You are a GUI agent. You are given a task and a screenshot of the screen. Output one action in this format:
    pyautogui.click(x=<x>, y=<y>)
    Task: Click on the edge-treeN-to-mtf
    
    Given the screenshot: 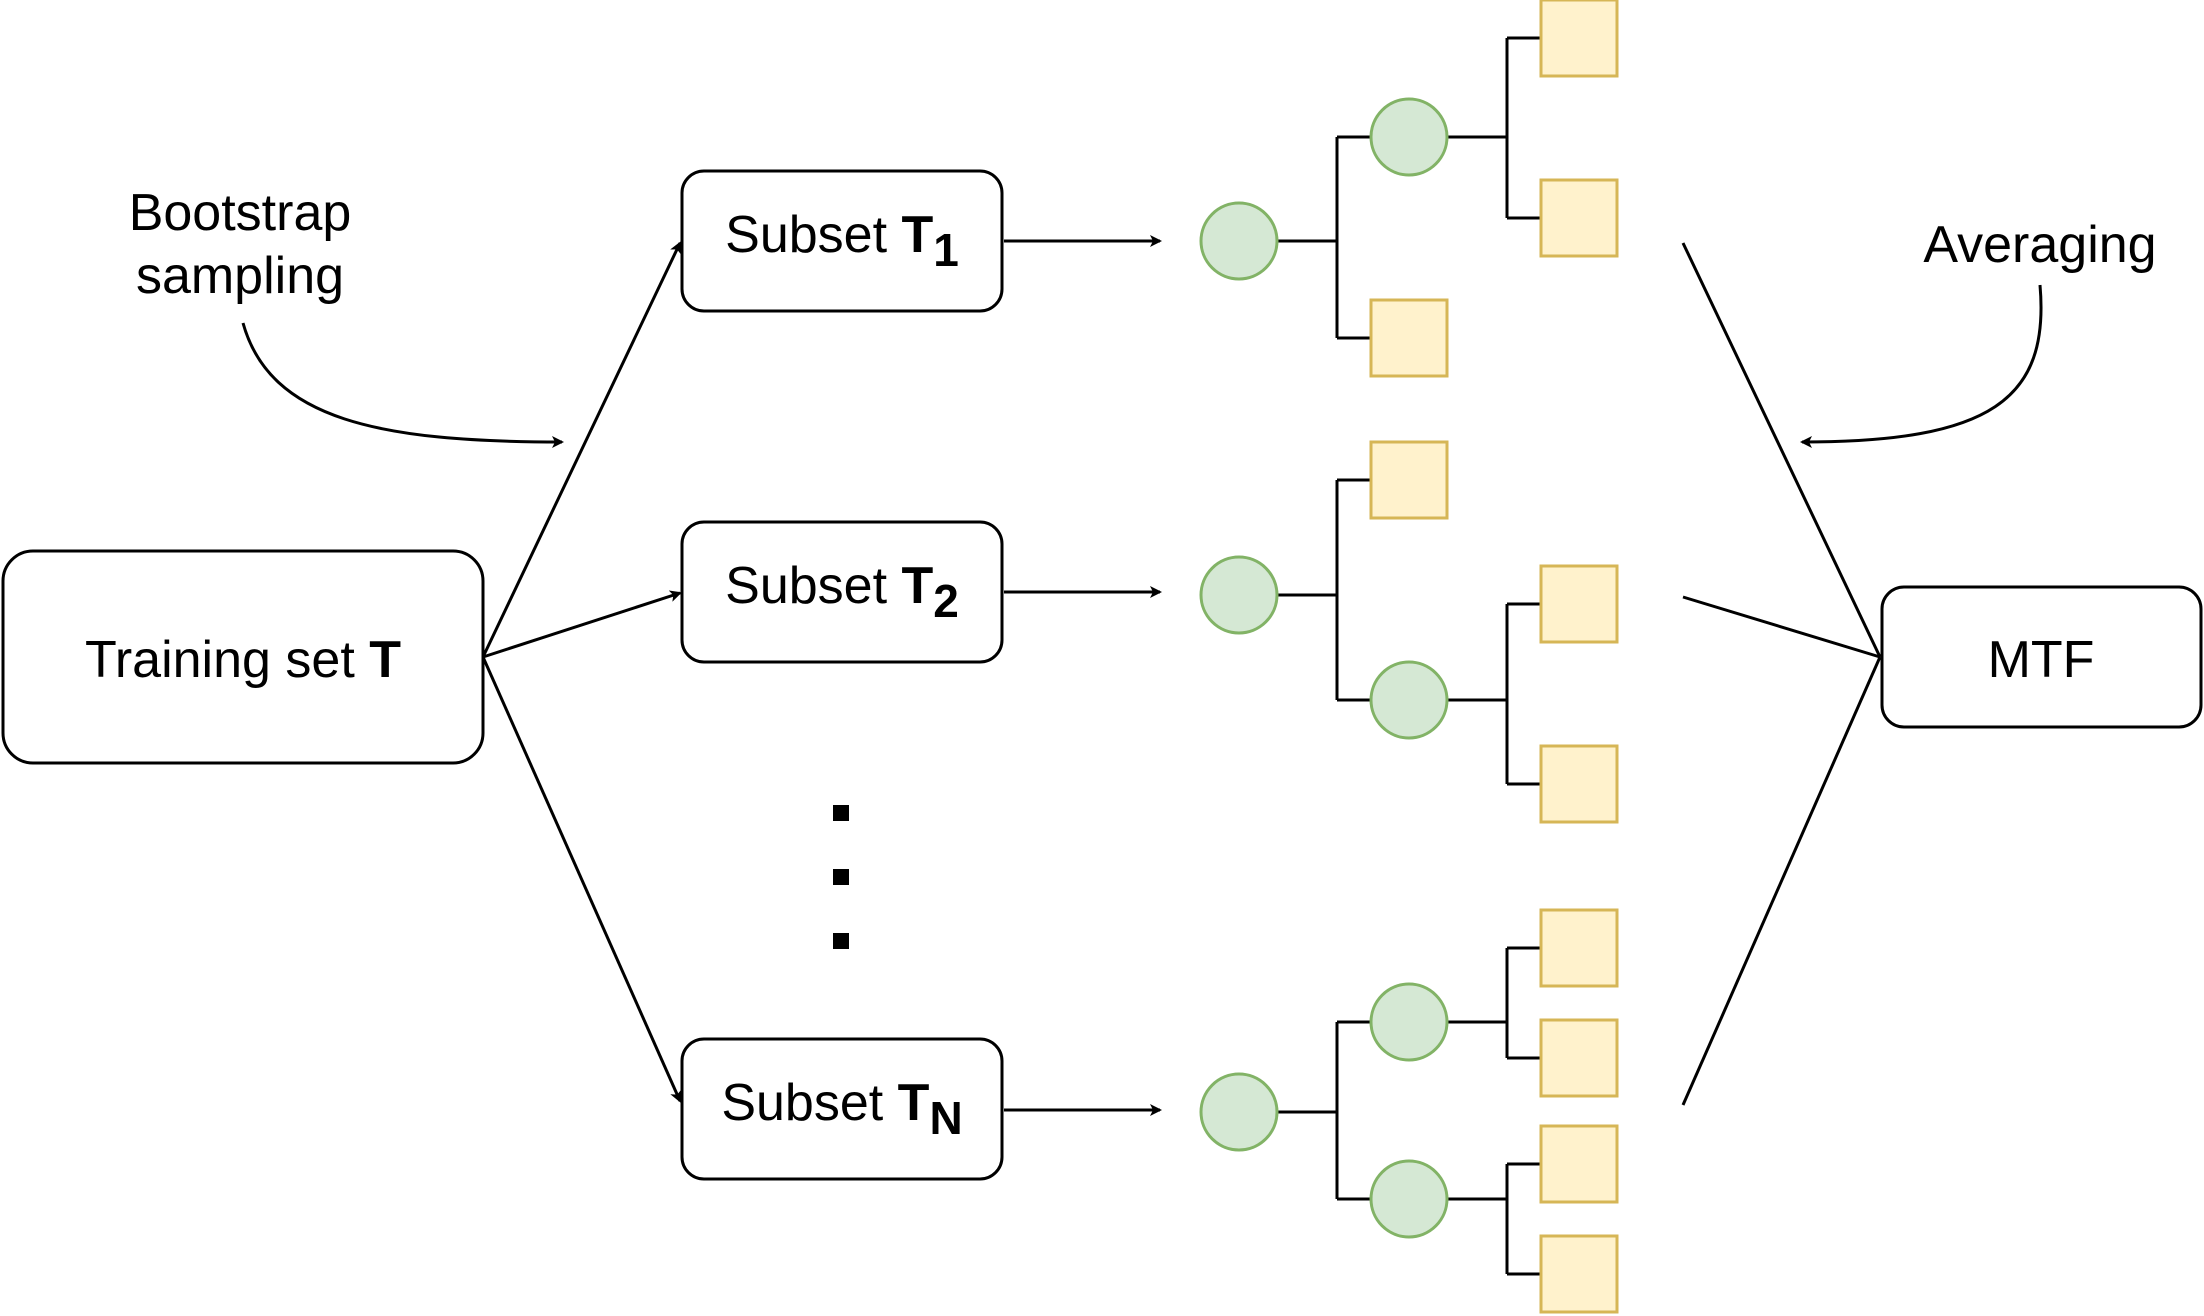 What is the action you would take?
    pyautogui.click(x=1781, y=881)
    